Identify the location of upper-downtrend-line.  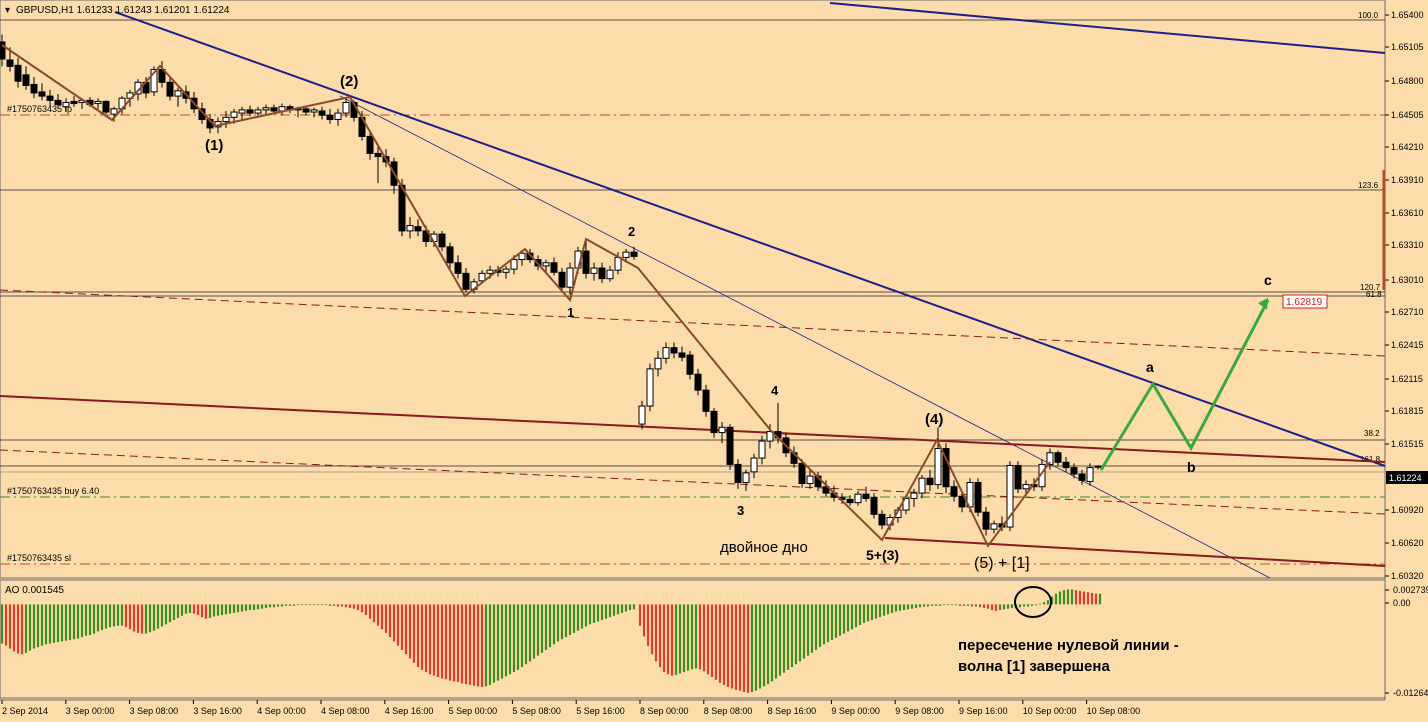
(1107, 28).